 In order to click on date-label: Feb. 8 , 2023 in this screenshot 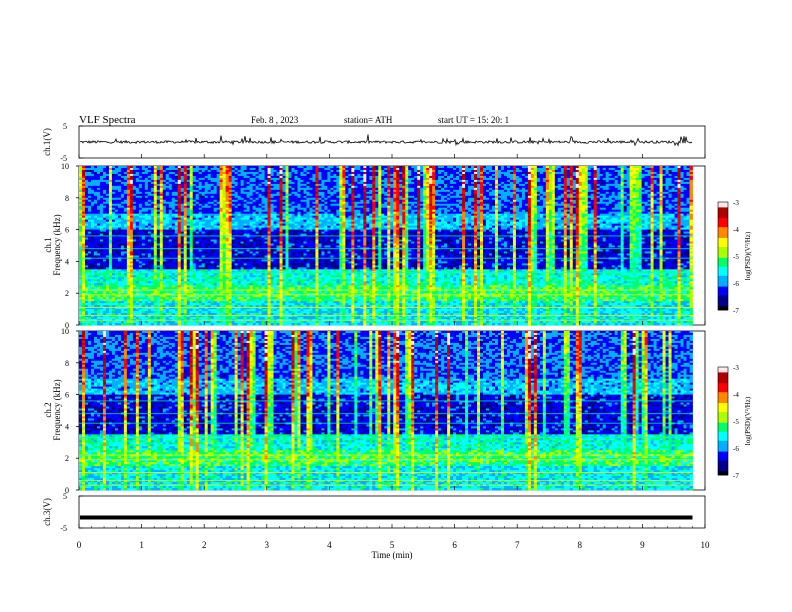, I will do `click(275, 120)`.